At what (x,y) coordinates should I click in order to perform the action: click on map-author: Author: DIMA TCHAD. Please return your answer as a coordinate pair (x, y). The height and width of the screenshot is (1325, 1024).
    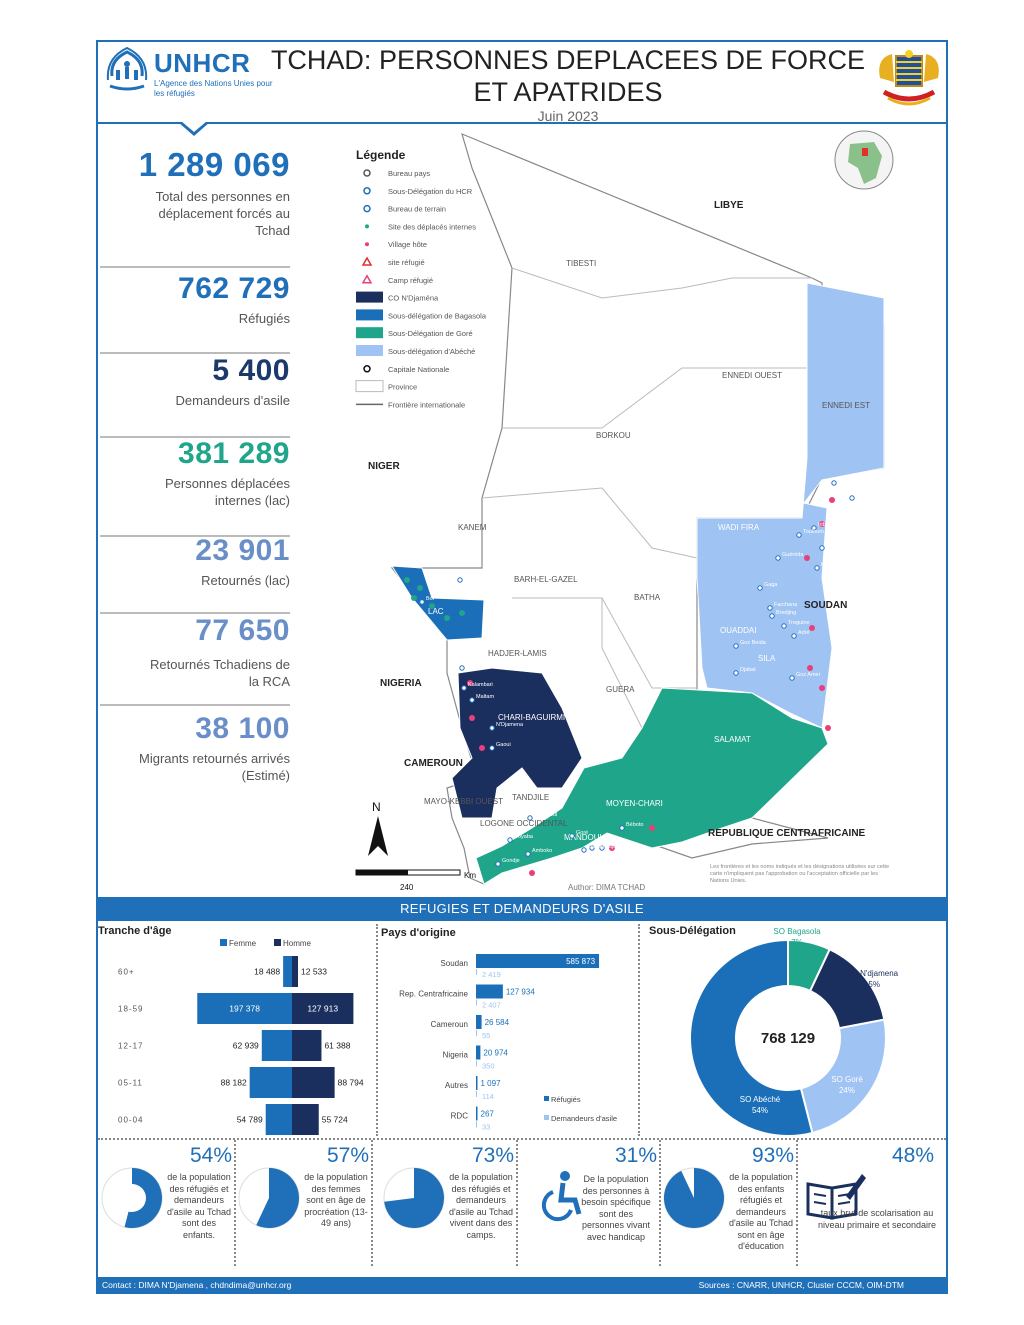
    Looking at the image, I should click on (606, 887).